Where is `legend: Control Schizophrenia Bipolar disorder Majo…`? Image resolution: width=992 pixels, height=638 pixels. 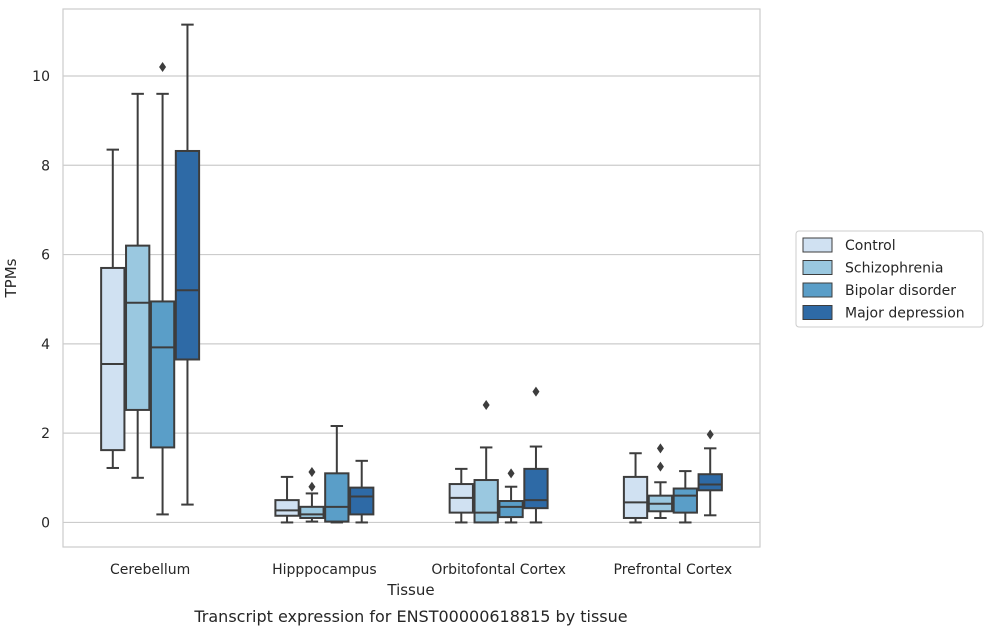 legend: Control Schizophrenia Bipolar disorder Majo… is located at coordinates (889, 279).